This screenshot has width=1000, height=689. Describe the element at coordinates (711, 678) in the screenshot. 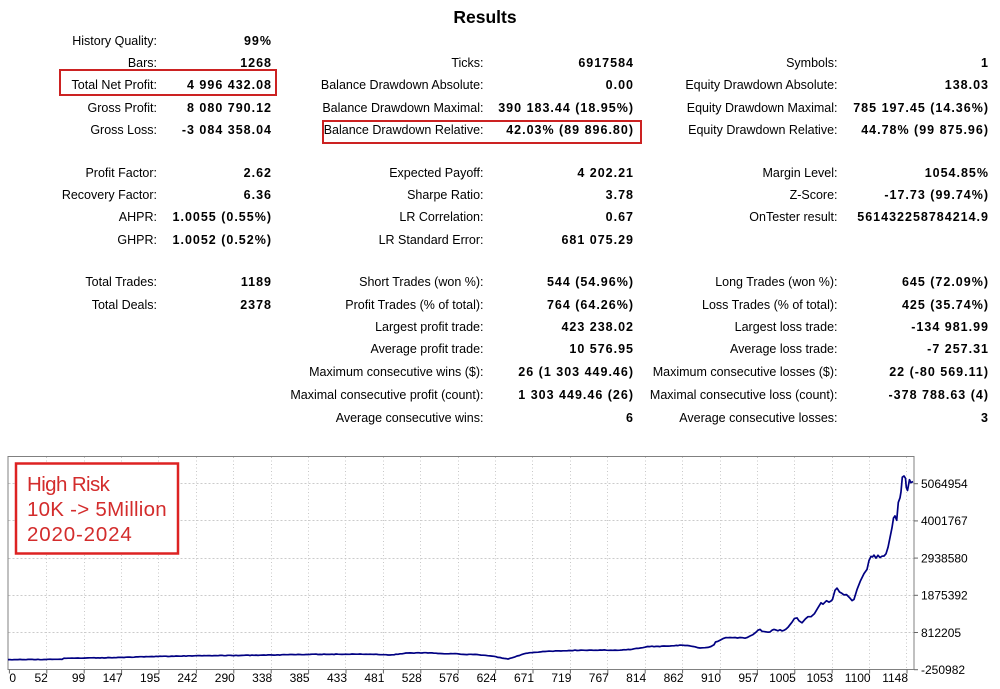

I see `svg-text: 910` at that location.